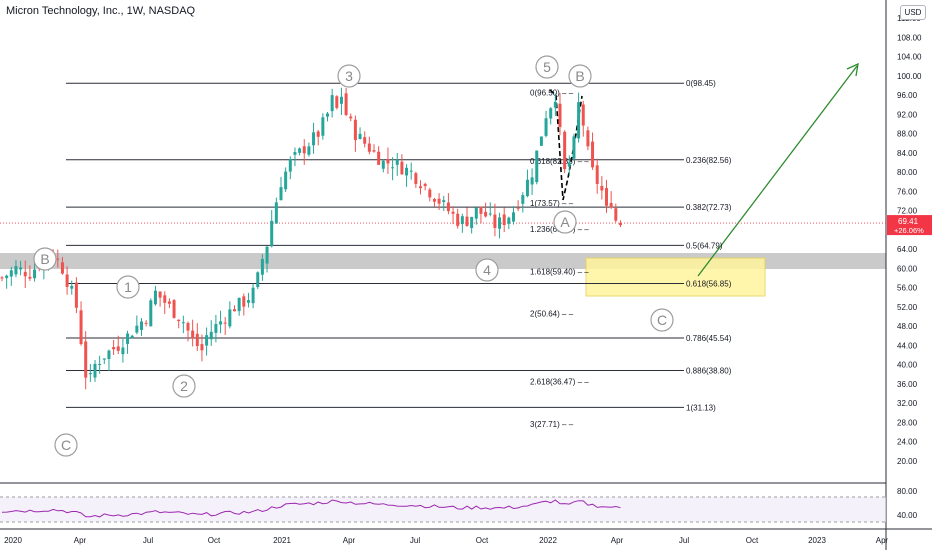 Image resolution: width=932 pixels, height=555 pixels. I want to click on price-tick-label: 104.00, so click(909, 57).